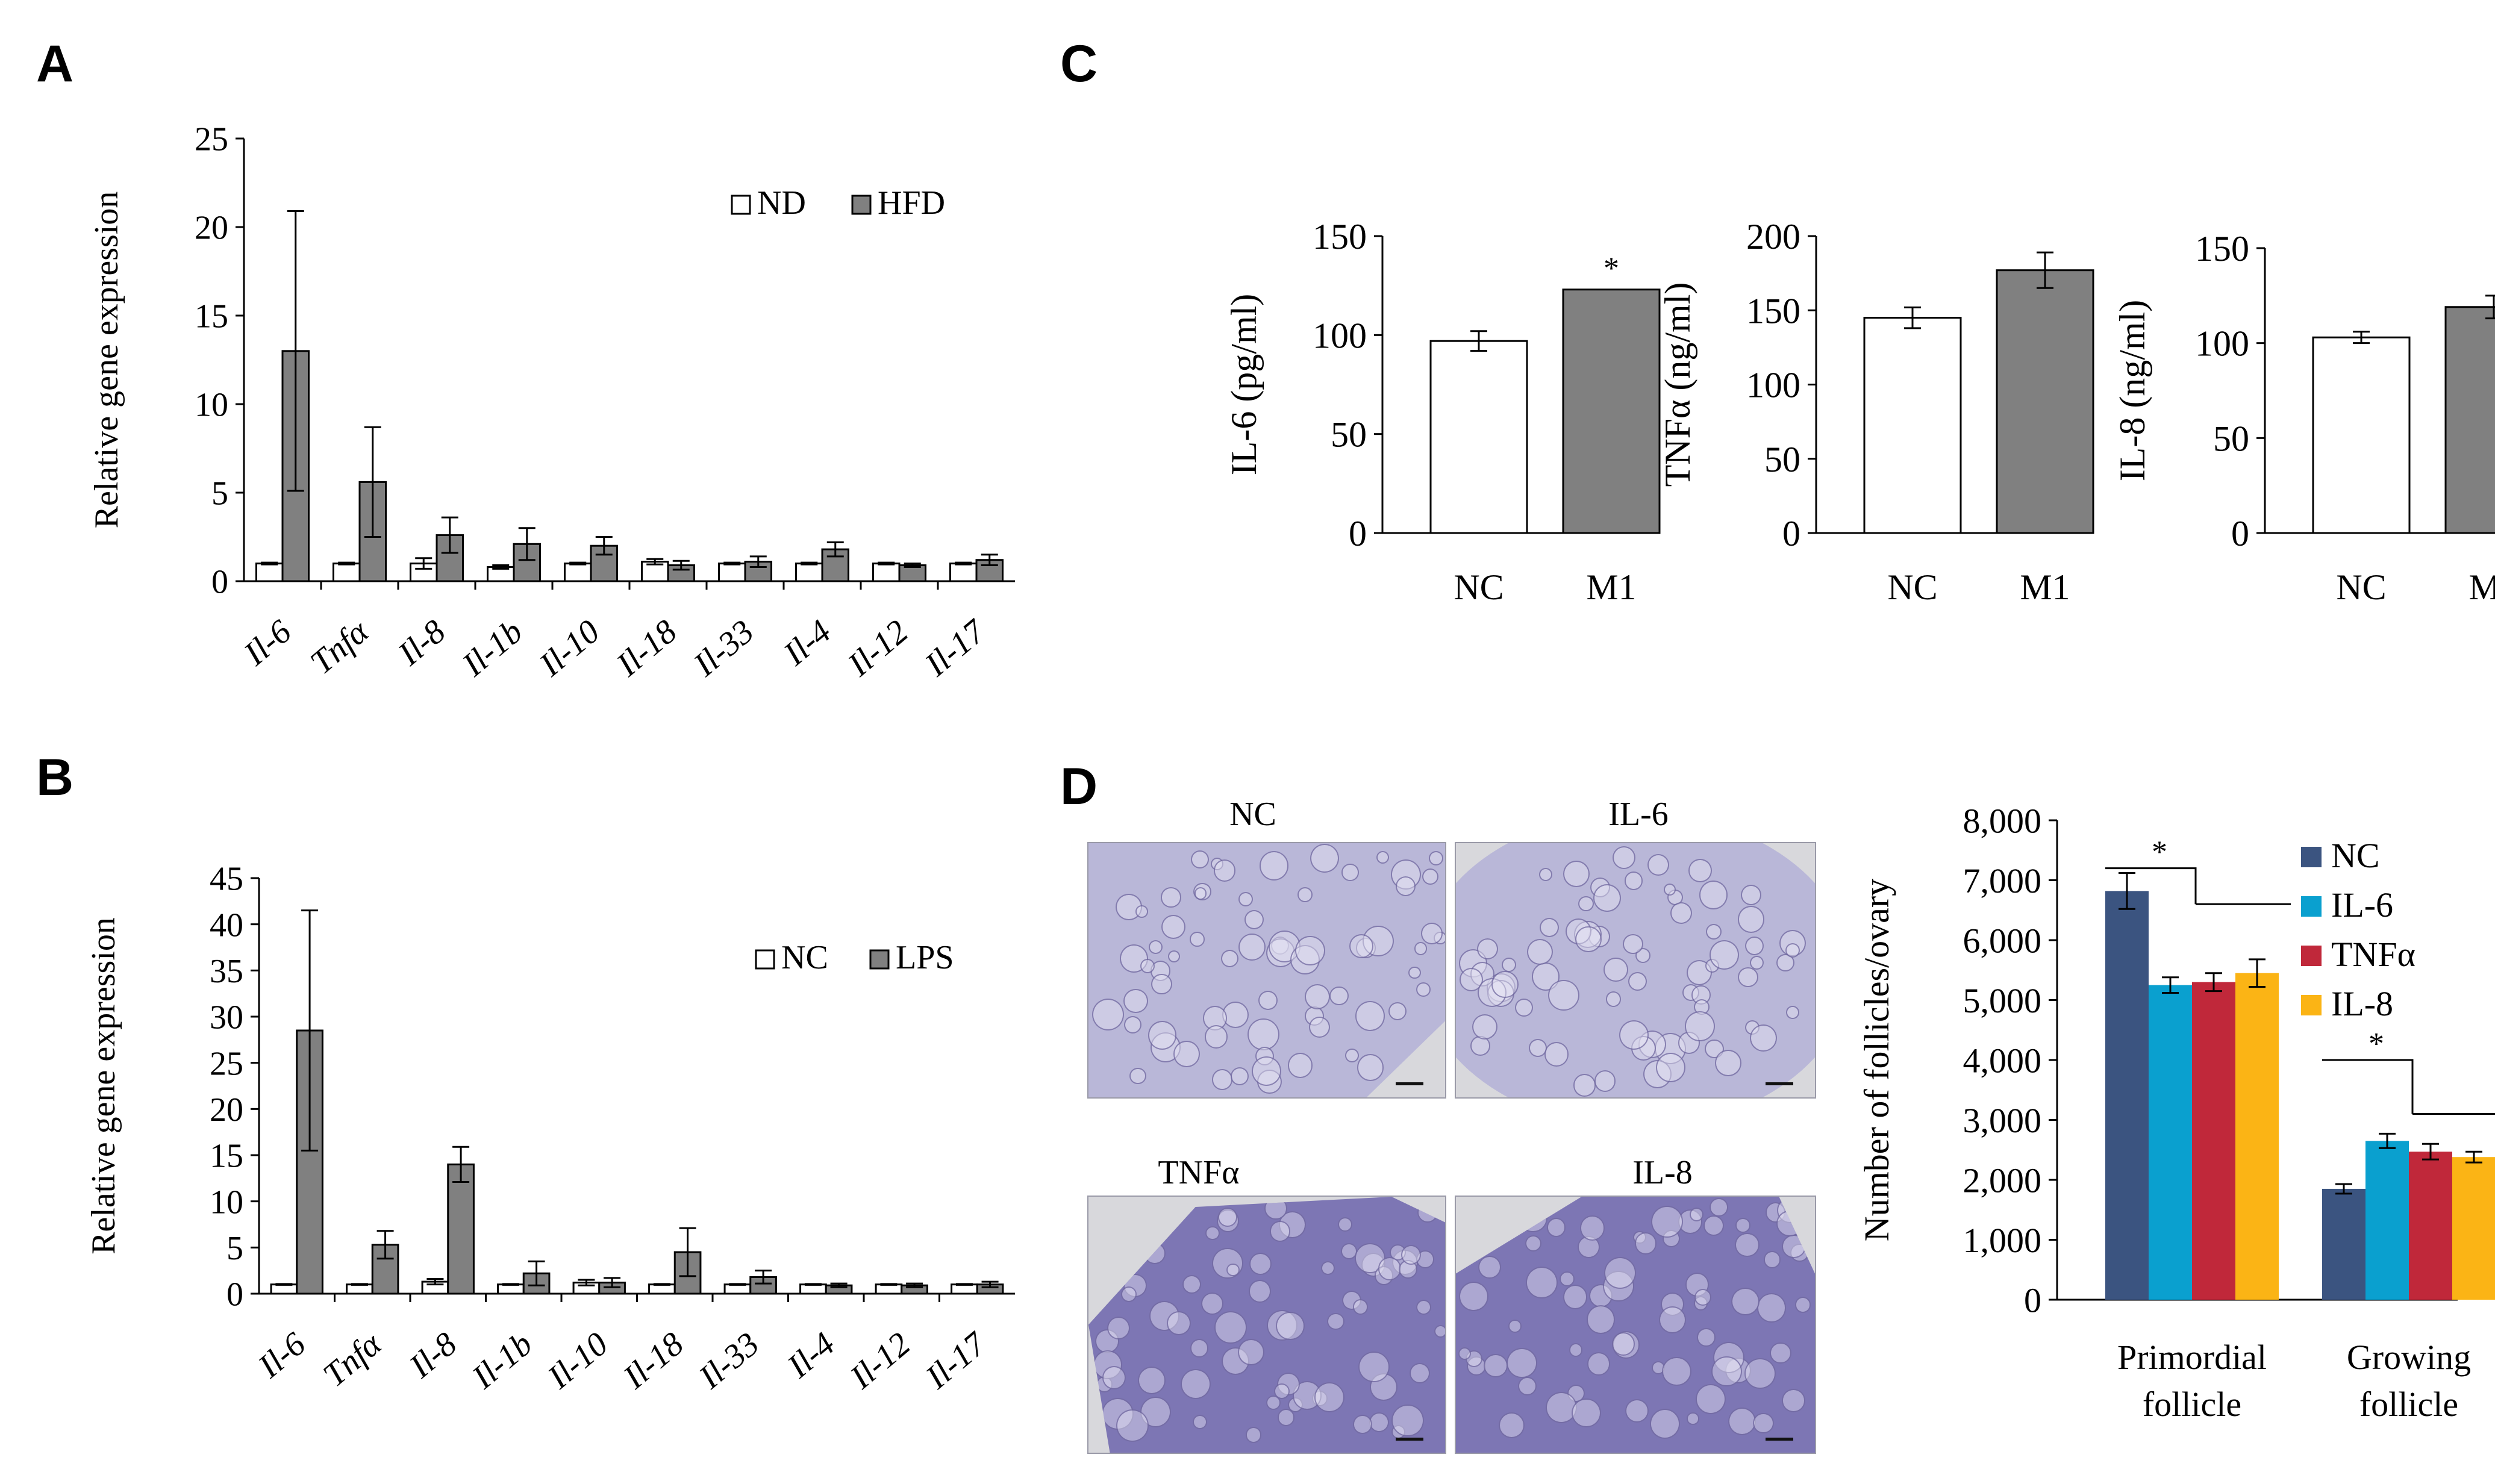  I want to click on ovary-tissue, so click(1635, 970).